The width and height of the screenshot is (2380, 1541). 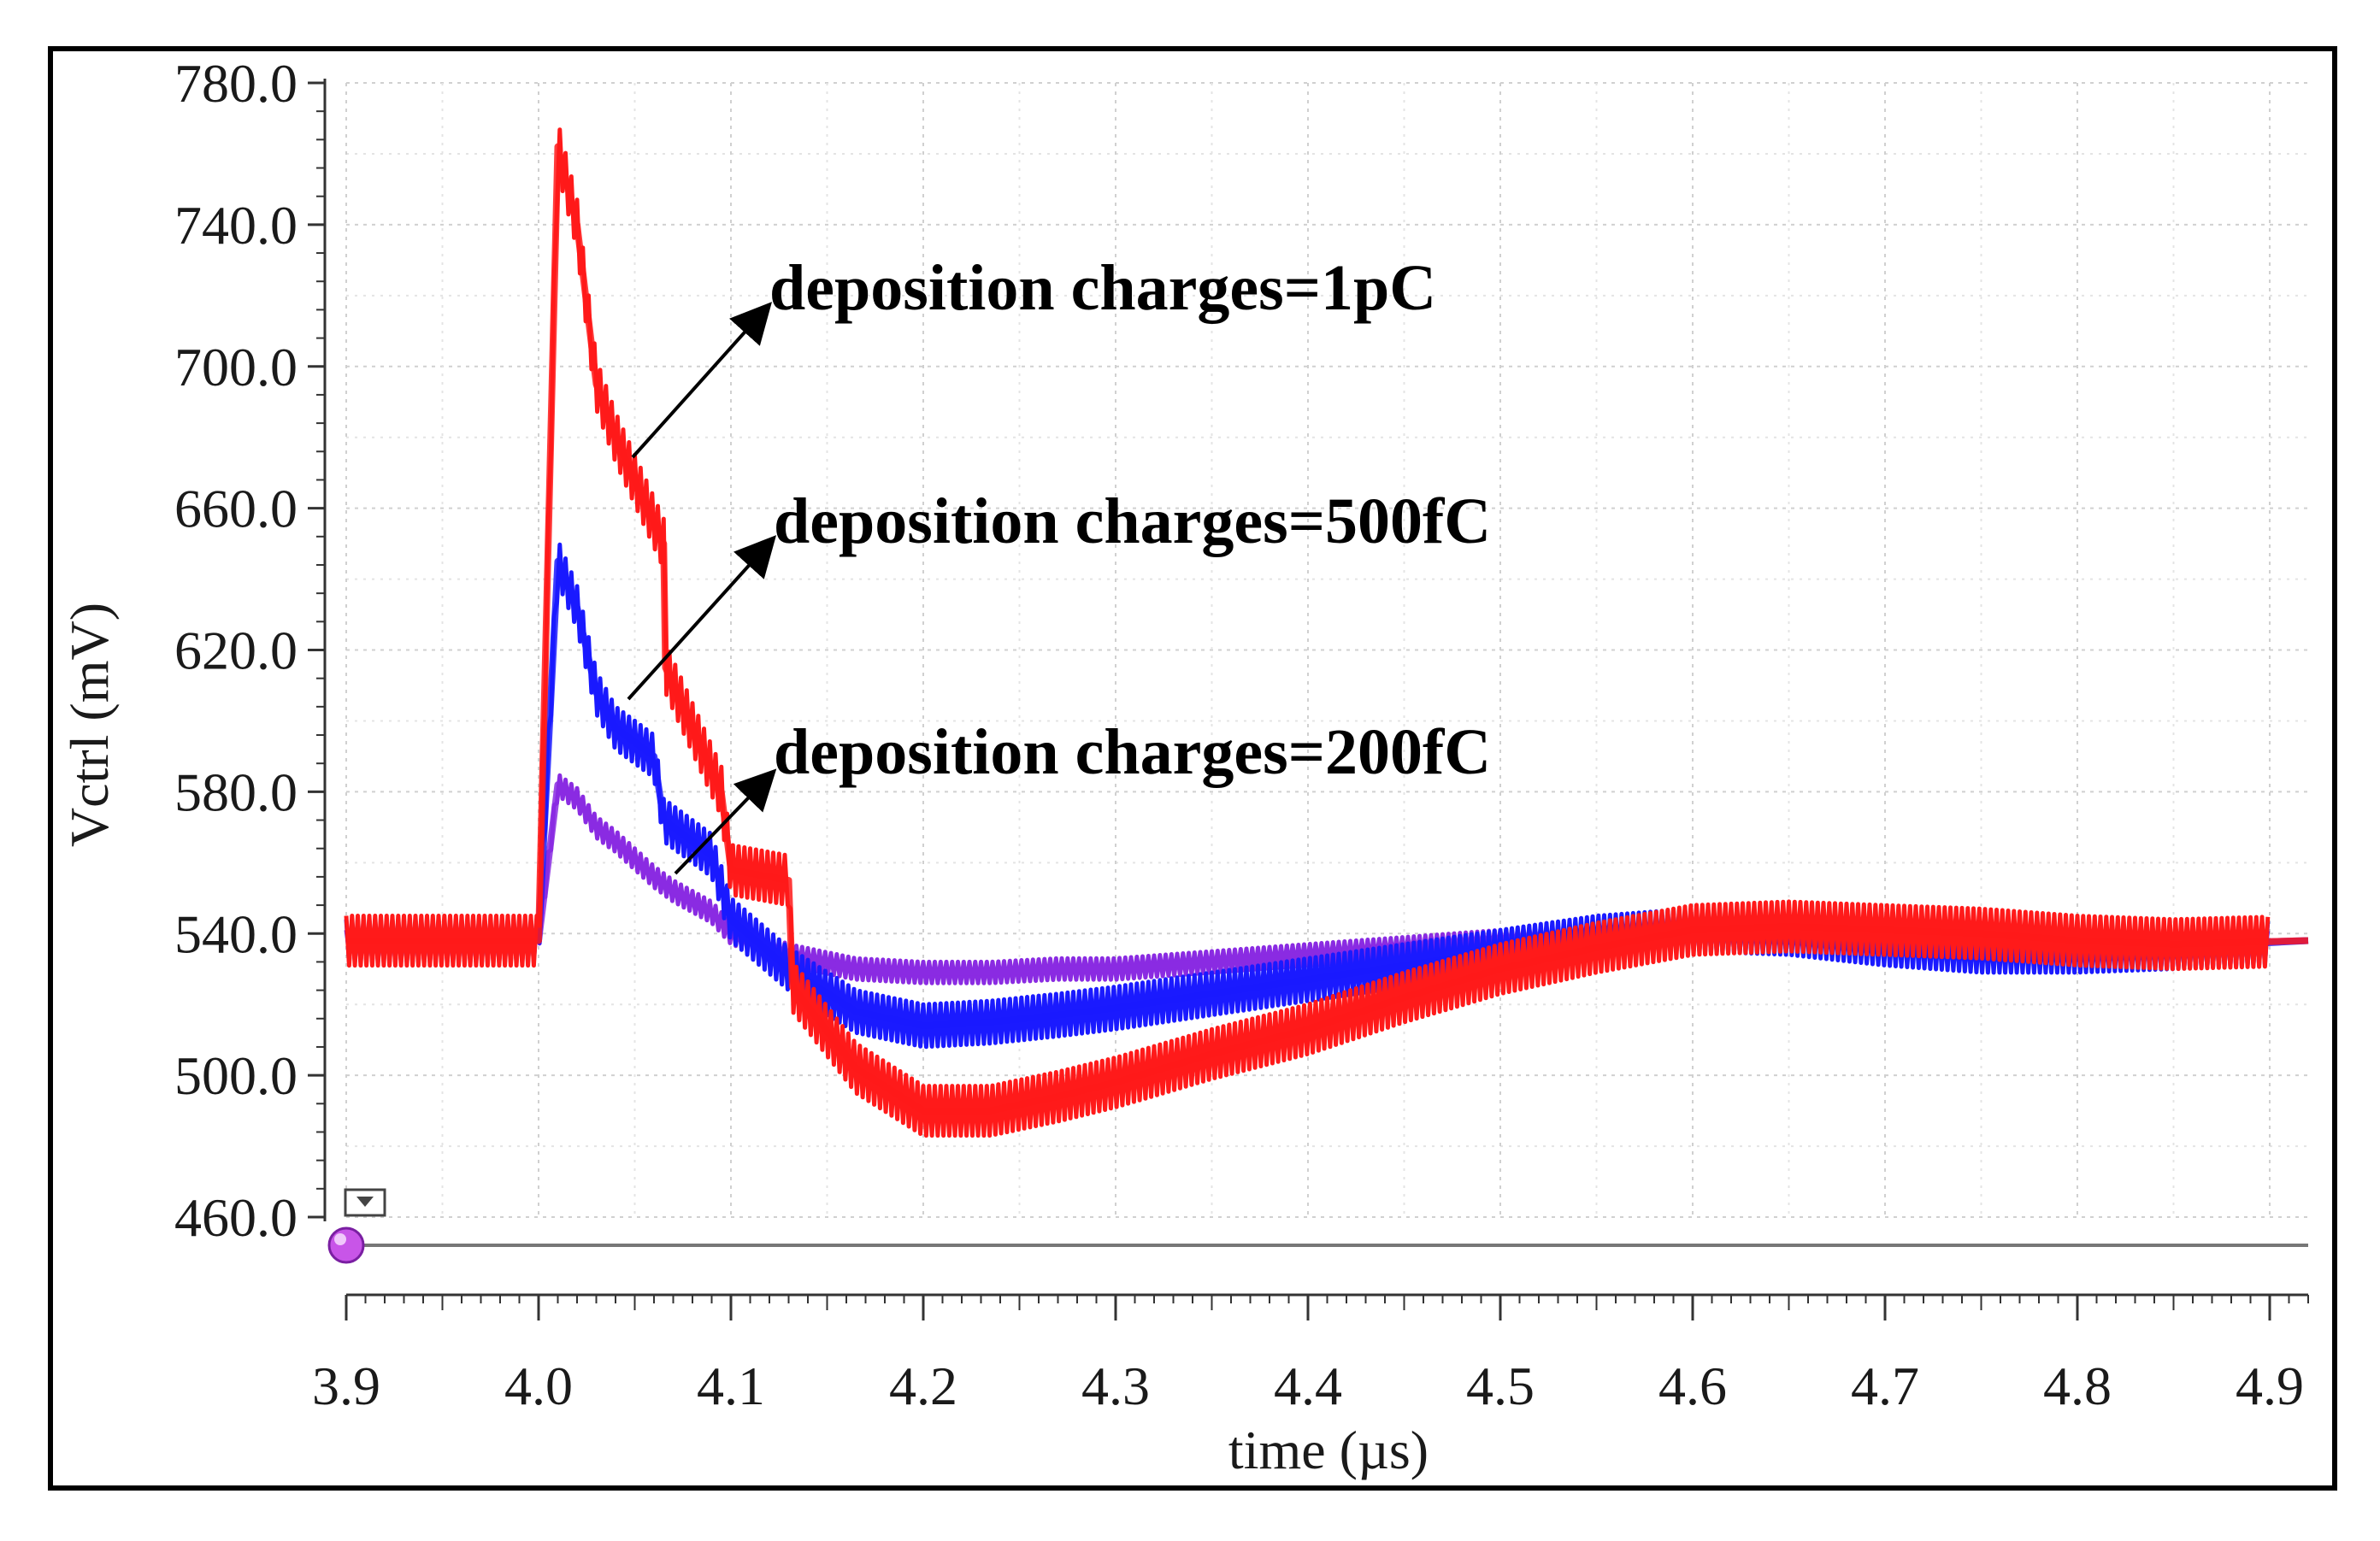 What do you see at coordinates (1501, 1386) in the screenshot?
I see `x-tick-label: 4.5` at bounding box center [1501, 1386].